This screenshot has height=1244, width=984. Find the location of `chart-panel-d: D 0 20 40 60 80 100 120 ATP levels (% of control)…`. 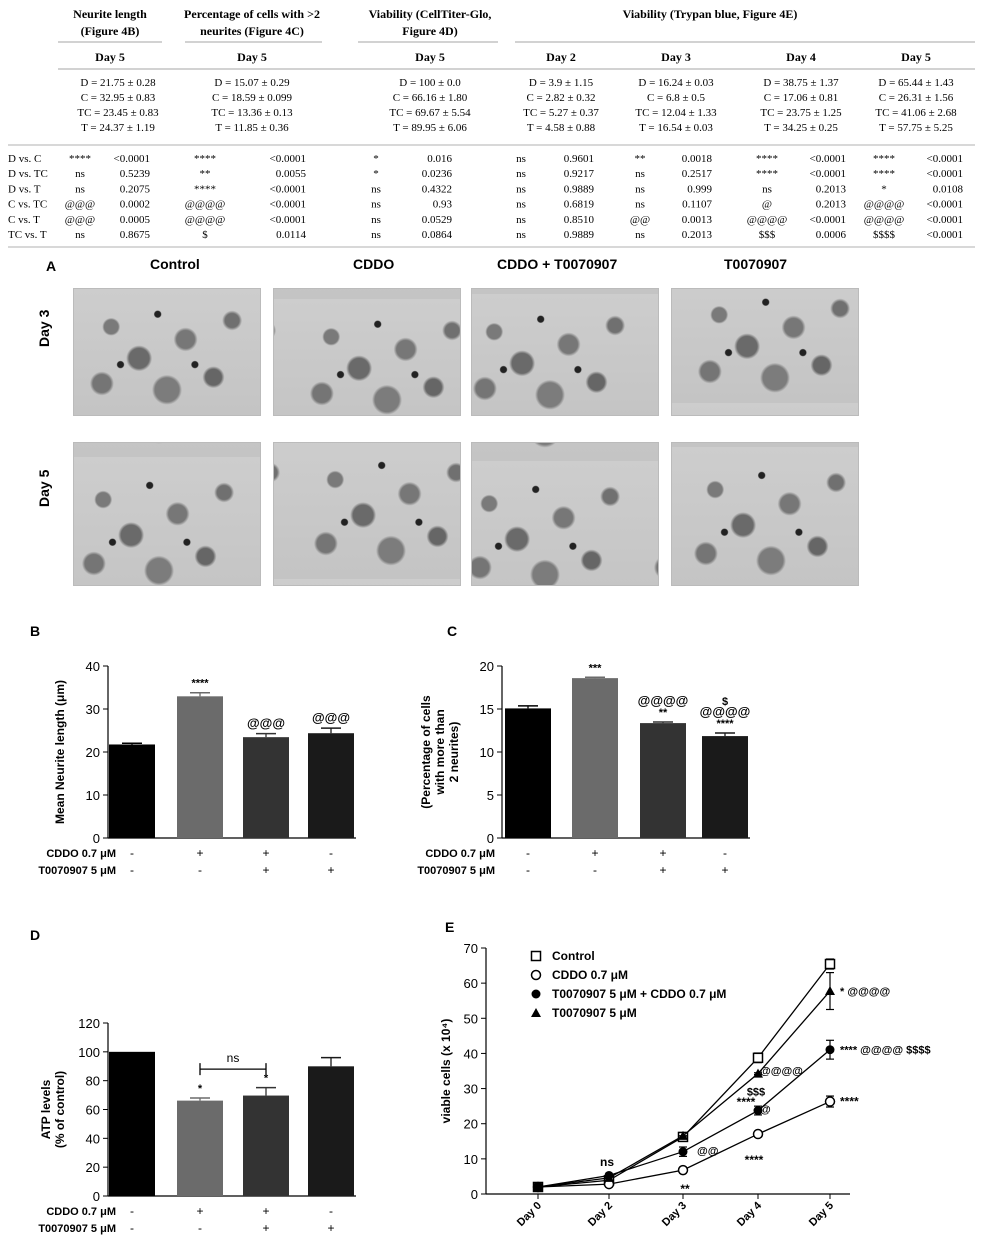

chart-panel-d: D 0 20 40 60 80 100 120 ATP levels (% of control)… is located at coordinates (193, 1081).